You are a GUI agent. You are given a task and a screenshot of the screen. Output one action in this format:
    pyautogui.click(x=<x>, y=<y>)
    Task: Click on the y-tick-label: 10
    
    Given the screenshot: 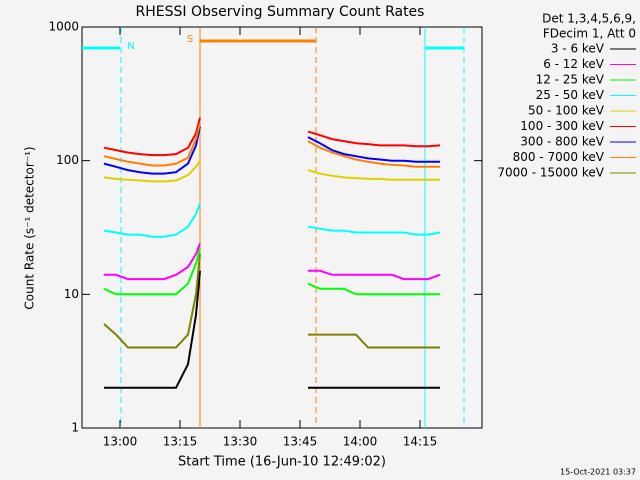 What is the action you would take?
    pyautogui.click(x=71, y=294)
    